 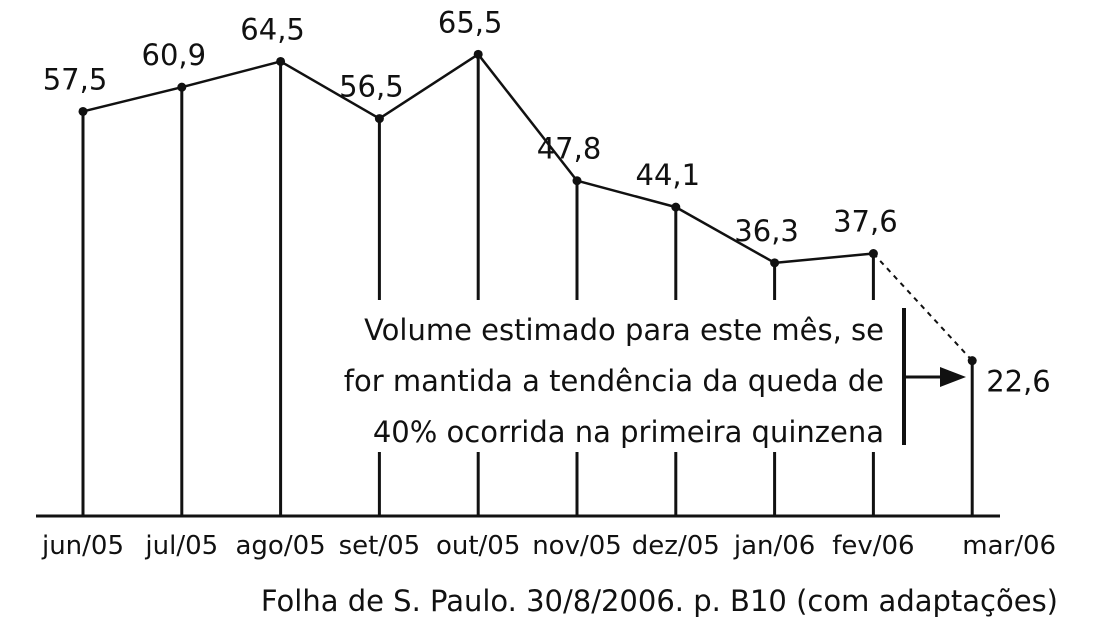 I want to click on x-tick-label: jan/06, so click(x=774, y=546).